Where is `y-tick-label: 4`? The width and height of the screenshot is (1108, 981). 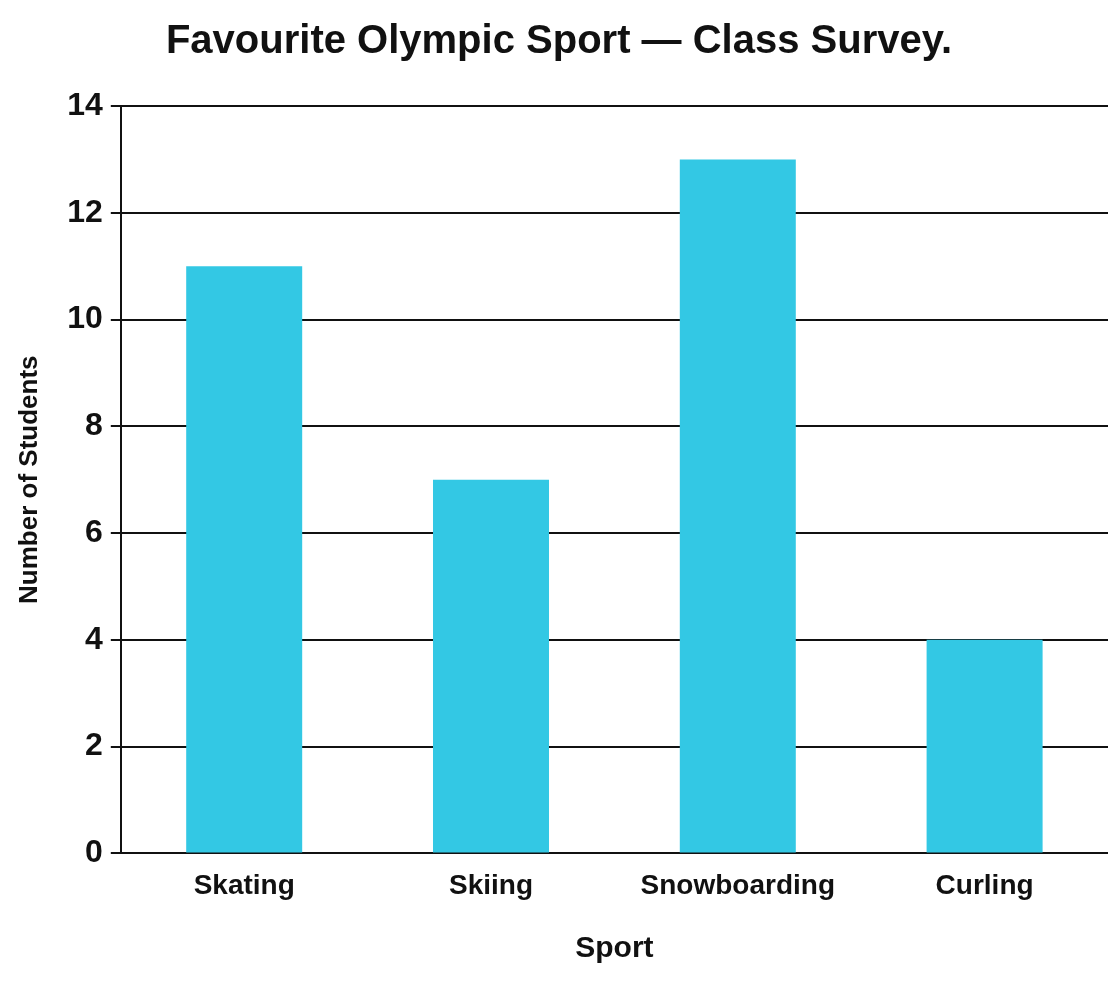 y-tick-label: 4 is located at coordinates (94, 637).